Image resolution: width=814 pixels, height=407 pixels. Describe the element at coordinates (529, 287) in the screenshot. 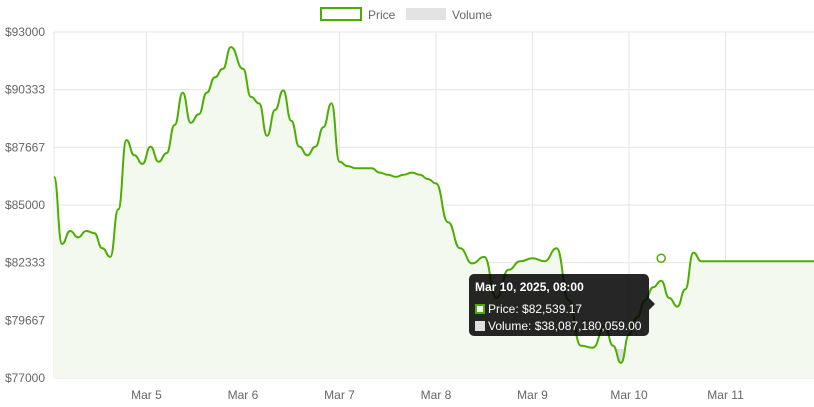

I see `tooltip-title: Mar 10, 2025, 08:00` at that location.